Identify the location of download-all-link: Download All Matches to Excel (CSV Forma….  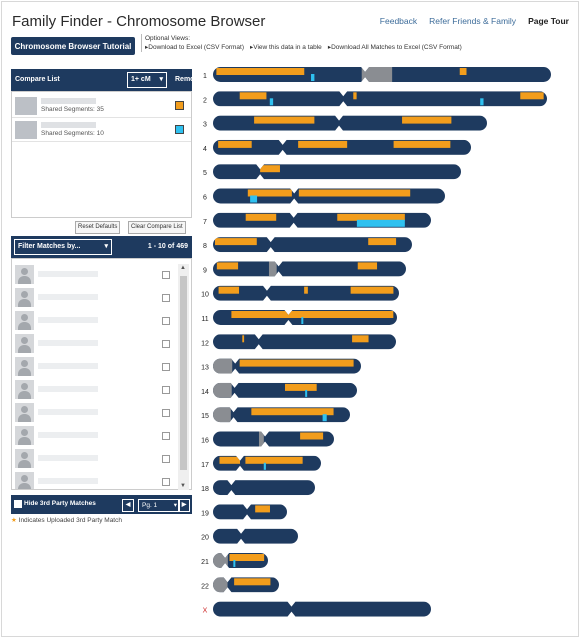
(395, 47).